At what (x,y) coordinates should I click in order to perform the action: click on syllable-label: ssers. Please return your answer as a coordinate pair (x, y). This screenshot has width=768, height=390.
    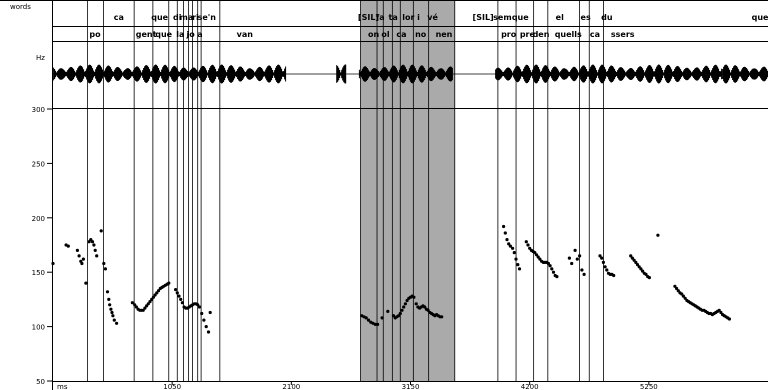
    Looking at the image, I should click on (623, 34).